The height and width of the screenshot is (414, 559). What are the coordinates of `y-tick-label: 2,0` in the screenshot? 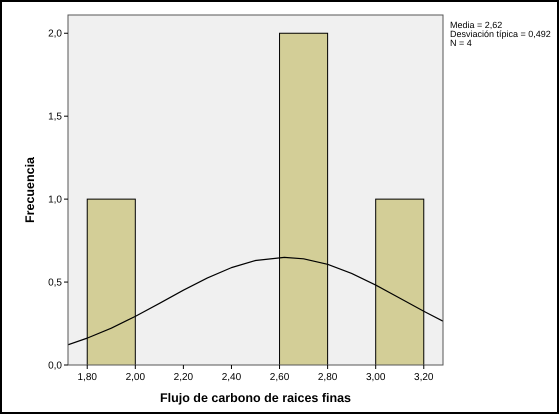 It's located at (55, 34).